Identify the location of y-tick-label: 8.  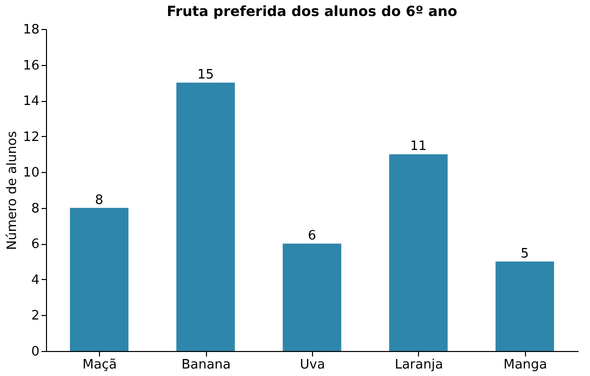
(35, 208).